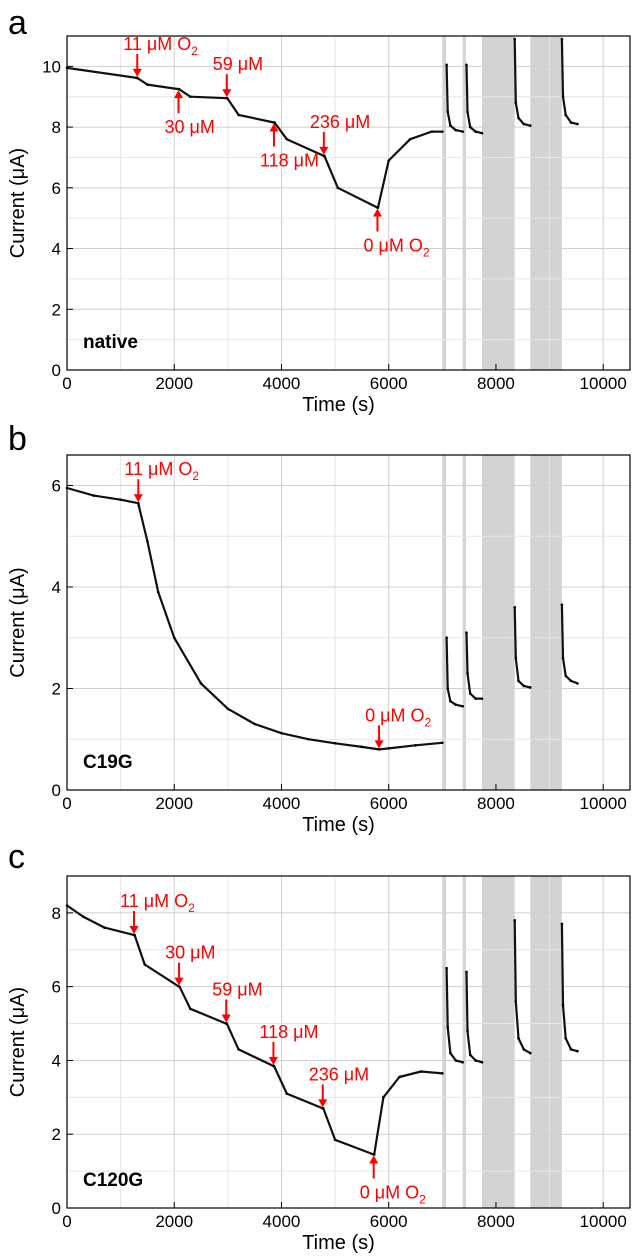 This screenshot has height=1260, width=633. What do you see at coordinates (289, 147) in the screenshot?
I see `annotation: 118 μM` at bounding box center [289, 147].